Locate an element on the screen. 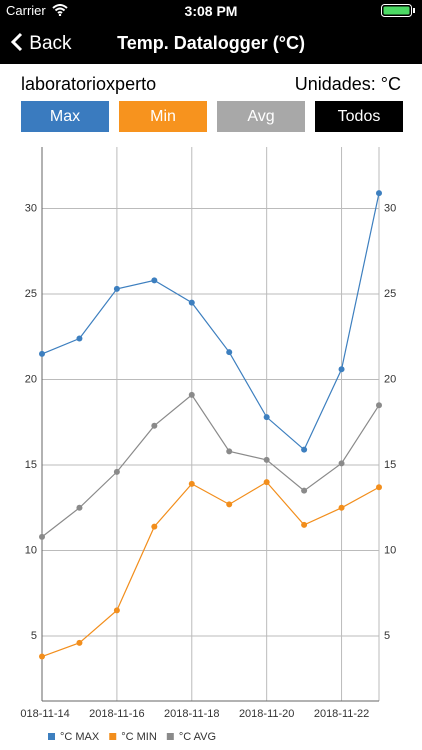 This screenshot has height=750, width=422. y-tick-label-right: 30 is located at coordinates (390, 208).